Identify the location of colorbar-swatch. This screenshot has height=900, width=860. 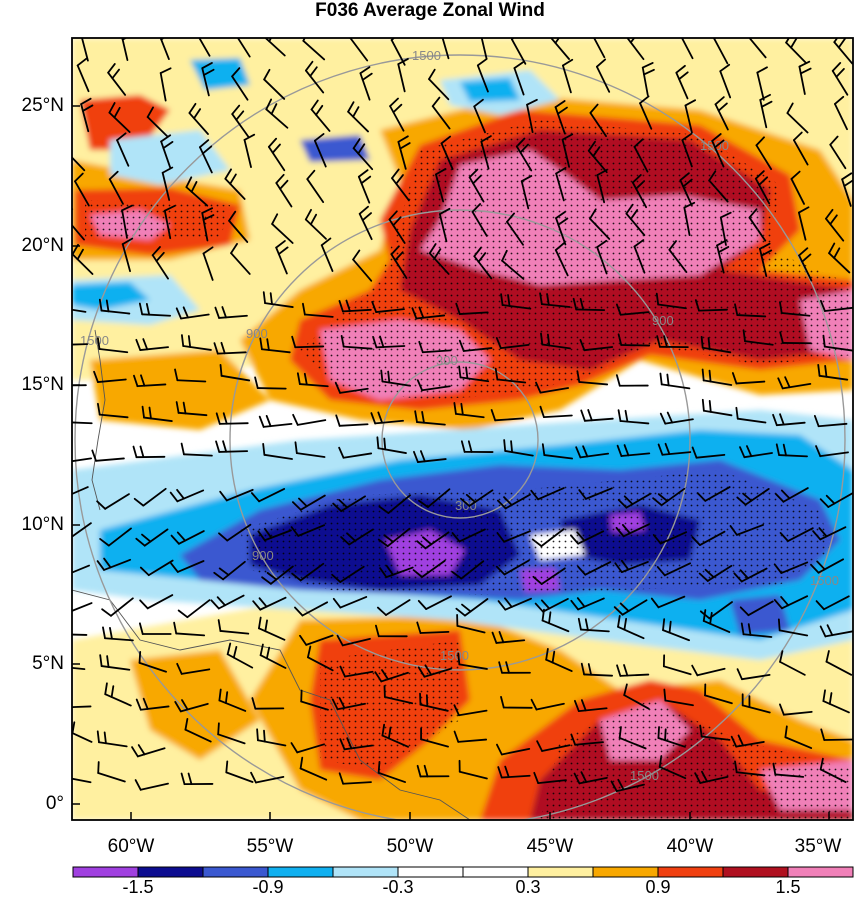
(690, 872).